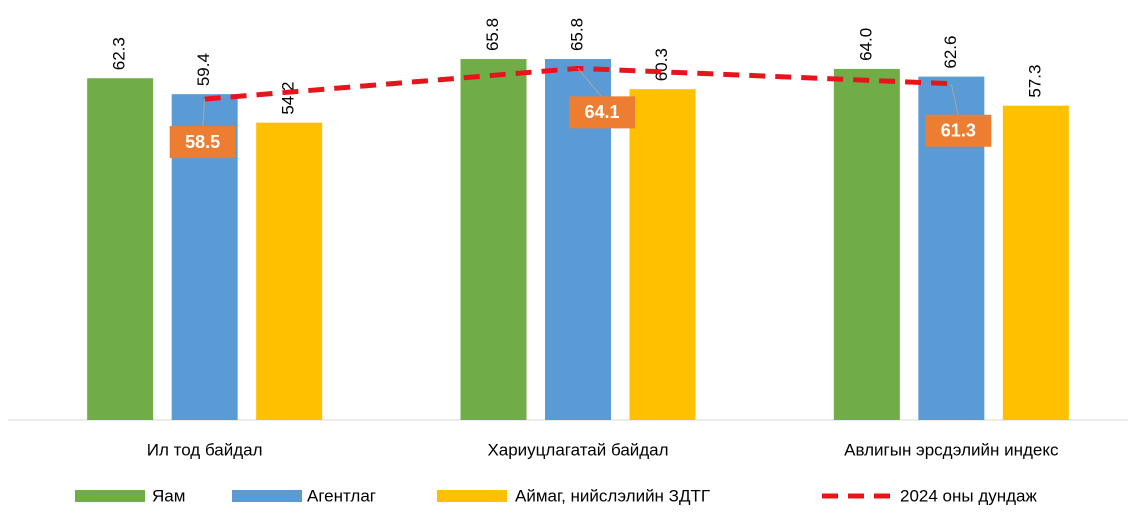 This screenshot has height=514, width=1136. Describe the element at coordinates (203, 69) in the screenshot. I see `data-label: 59.4` at that location.